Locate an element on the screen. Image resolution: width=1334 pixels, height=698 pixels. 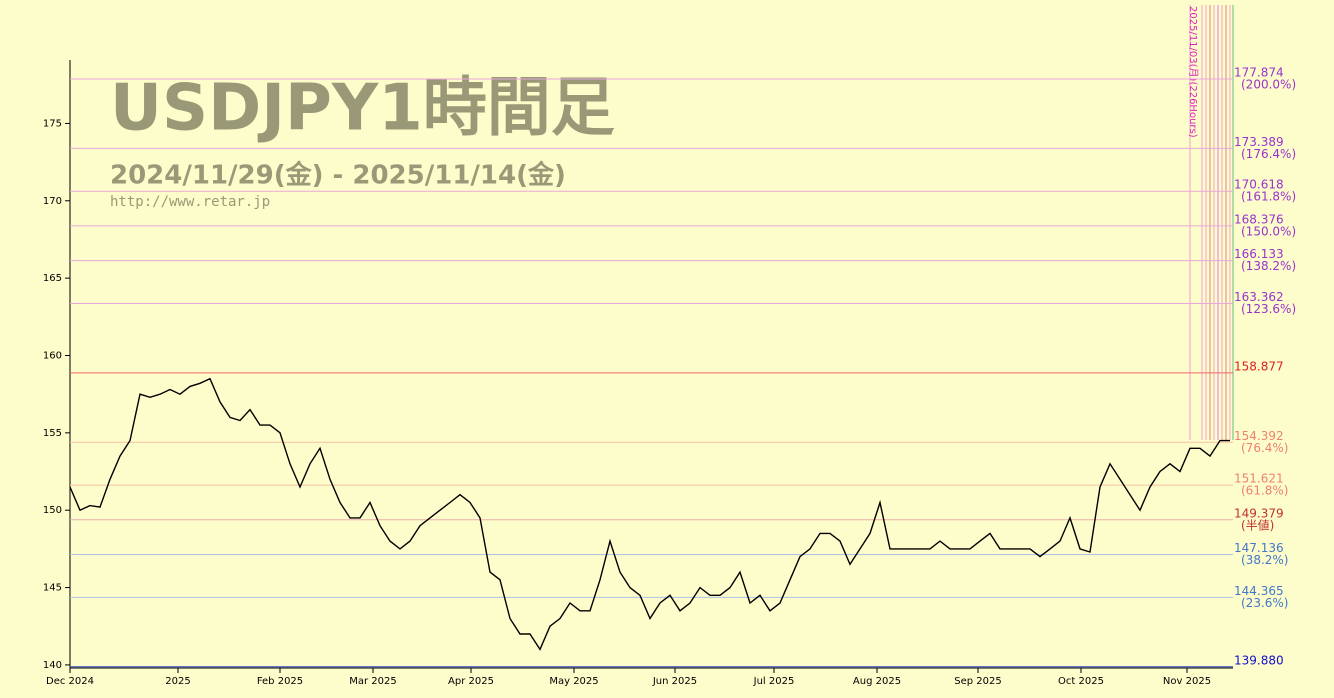
level-ratio: (半値) is located at coordinates (1257, 524).